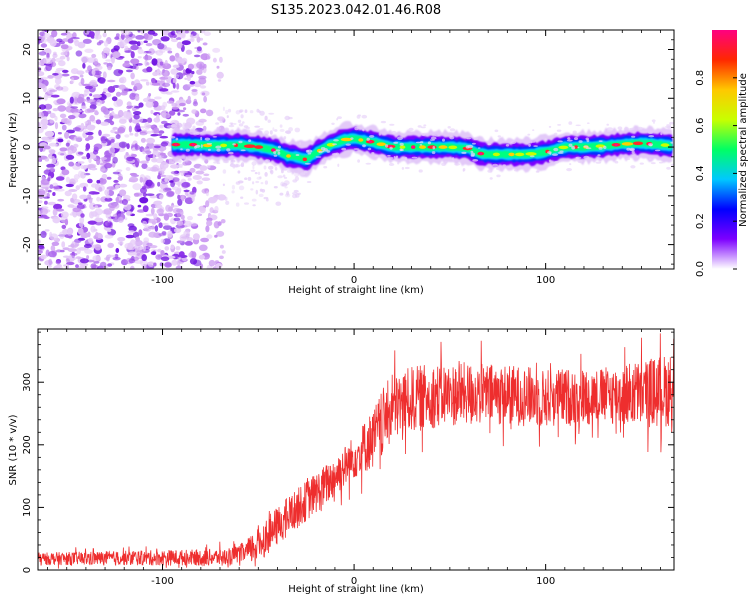 This screenshot has height=600, width=750. I want to click on colorbar-gradient, so click(724, 149).